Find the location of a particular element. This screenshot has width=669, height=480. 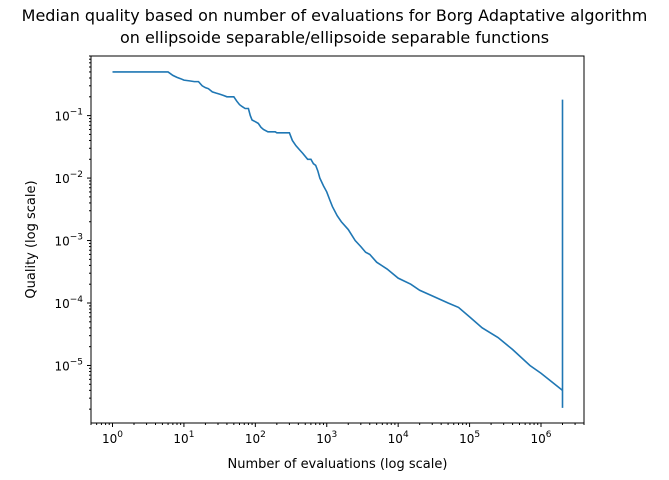

y-tick-label: 10⁻⁵ is located at coordinates (68, 365).